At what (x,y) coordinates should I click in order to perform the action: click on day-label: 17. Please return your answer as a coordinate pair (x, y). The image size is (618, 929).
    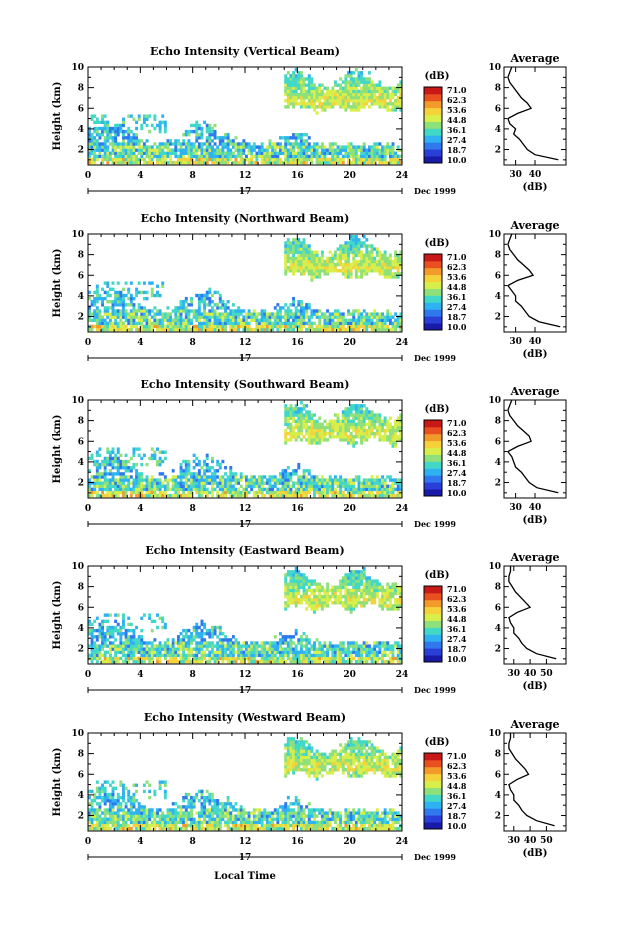
    Looking at the image, I should click on (245, 359).